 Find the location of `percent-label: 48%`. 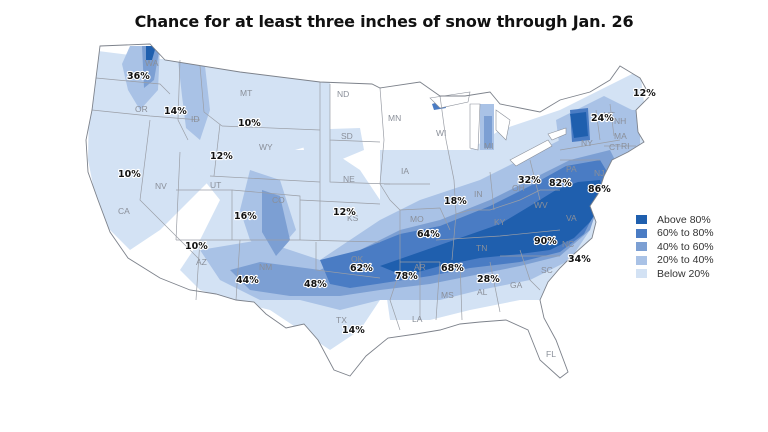

percent-label: 48% is located at coordinates (315, 284).